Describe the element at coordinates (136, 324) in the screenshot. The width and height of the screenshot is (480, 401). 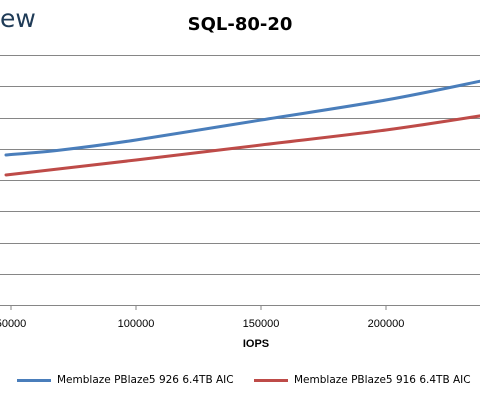
I see `x-tick-label: 100000` at that location.